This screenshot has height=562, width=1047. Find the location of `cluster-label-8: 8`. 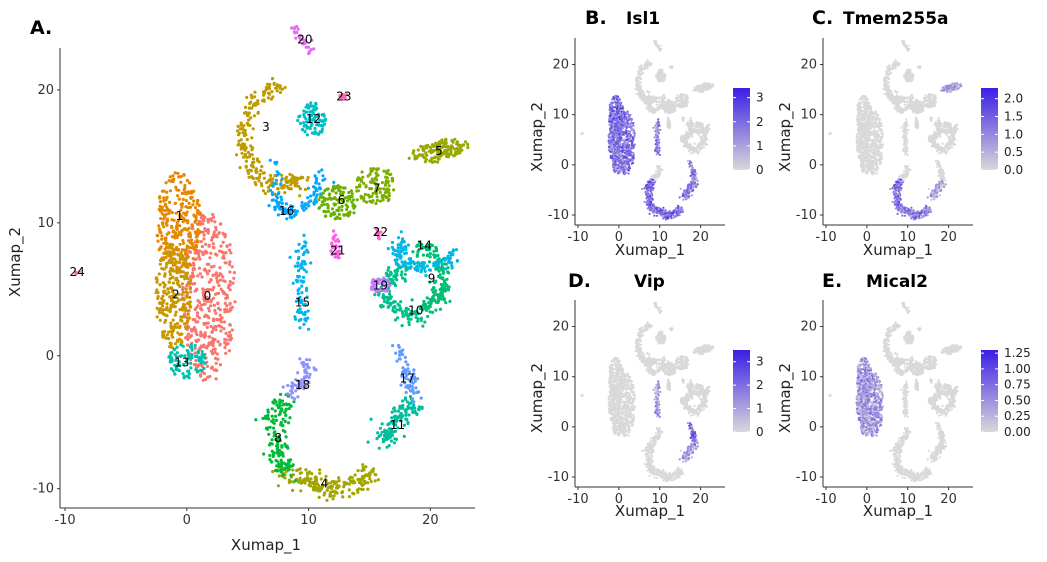

cluster-label-8: 8 is located at coordinates (278, 438).